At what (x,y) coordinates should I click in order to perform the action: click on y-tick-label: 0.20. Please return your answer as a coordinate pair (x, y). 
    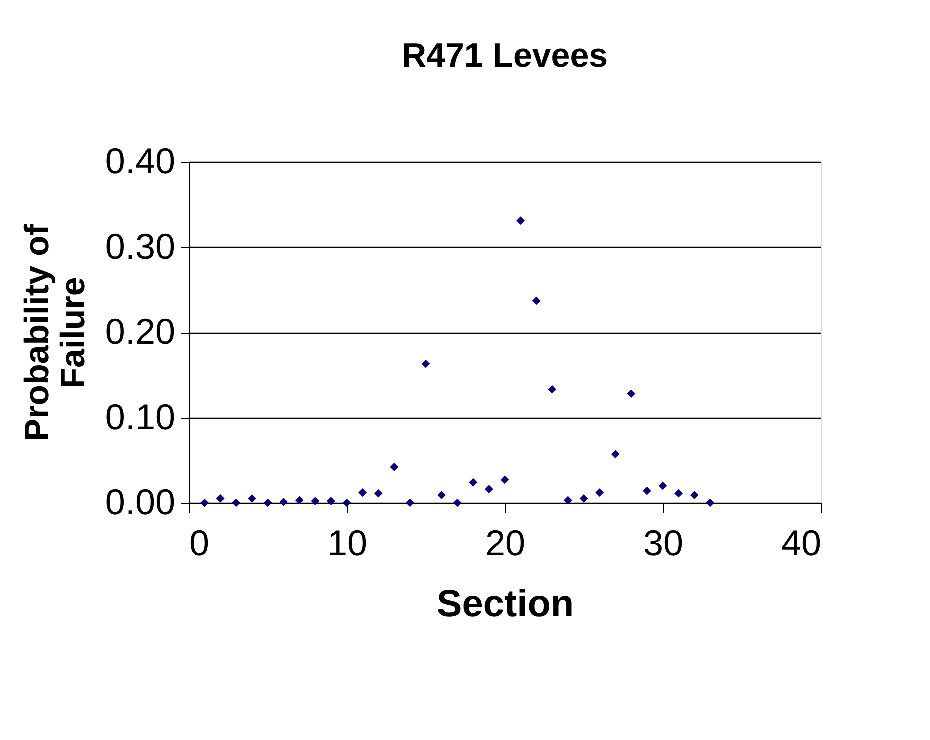
    Looking at the image, I should click on (140, 331).